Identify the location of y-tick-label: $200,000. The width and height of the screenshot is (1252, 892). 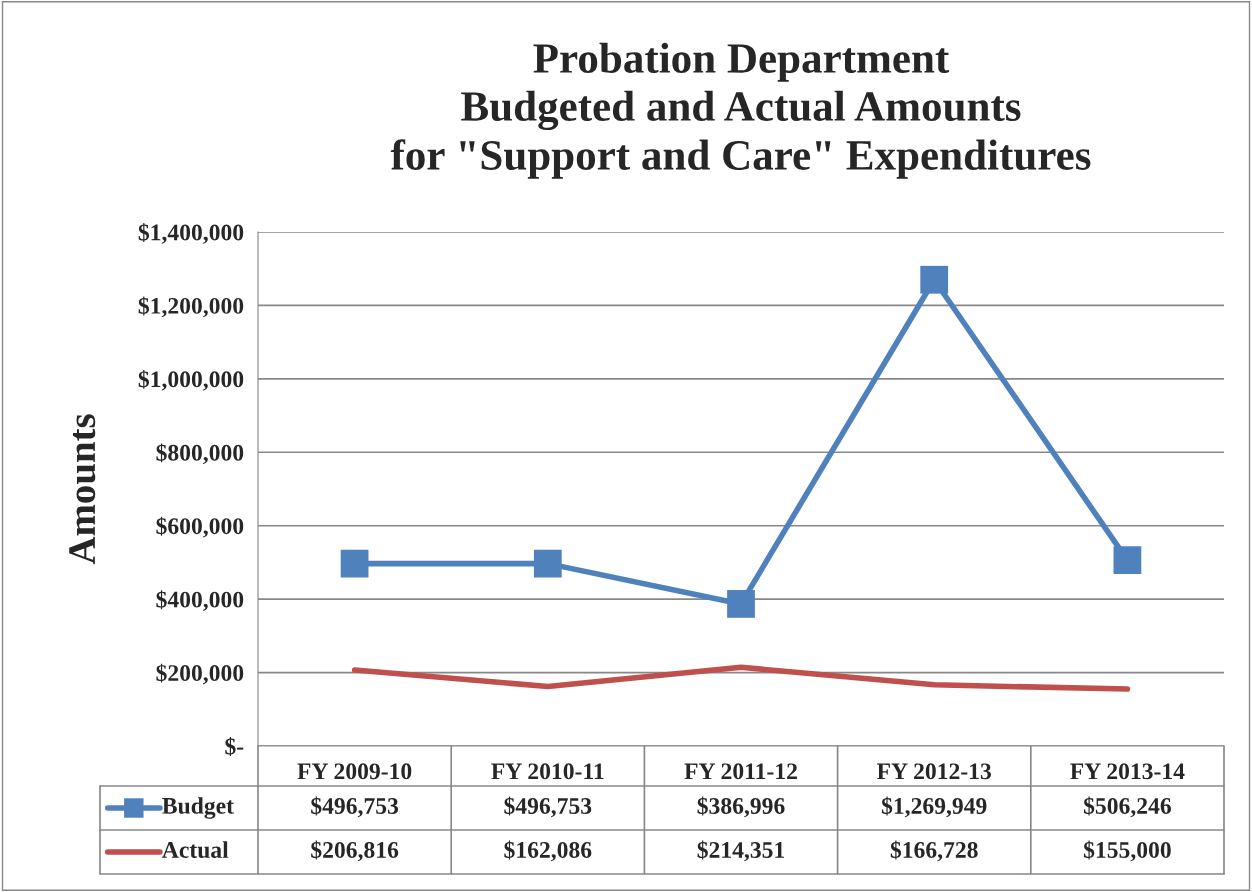
(200, 674).